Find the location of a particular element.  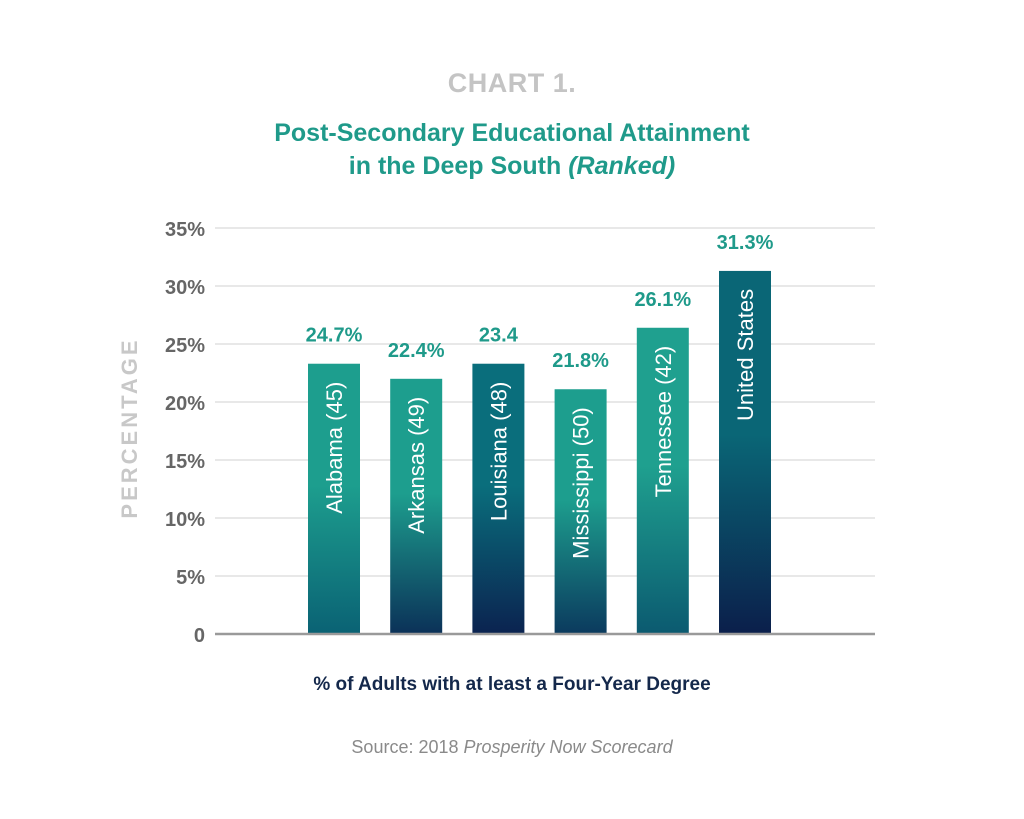

bar-value-label: 26.1% is located at coordinates (662, 300).